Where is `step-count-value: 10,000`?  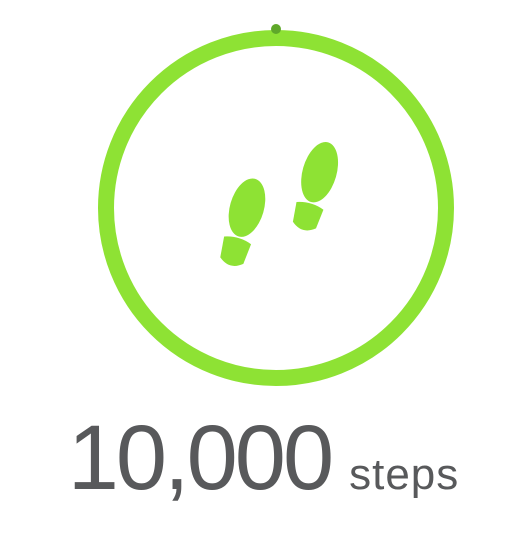
step-count-value: 10,000 is located at coordinates (200, 458).